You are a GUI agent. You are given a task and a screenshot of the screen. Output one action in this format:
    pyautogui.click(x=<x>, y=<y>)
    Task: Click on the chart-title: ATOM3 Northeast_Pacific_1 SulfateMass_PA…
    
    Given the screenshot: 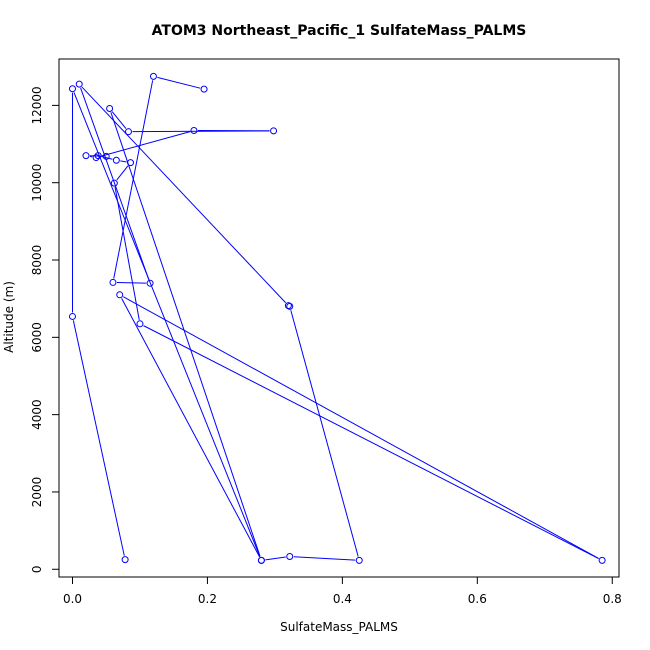 What is the action you would take?
    pyautogui.click(x=339, y=31)
    